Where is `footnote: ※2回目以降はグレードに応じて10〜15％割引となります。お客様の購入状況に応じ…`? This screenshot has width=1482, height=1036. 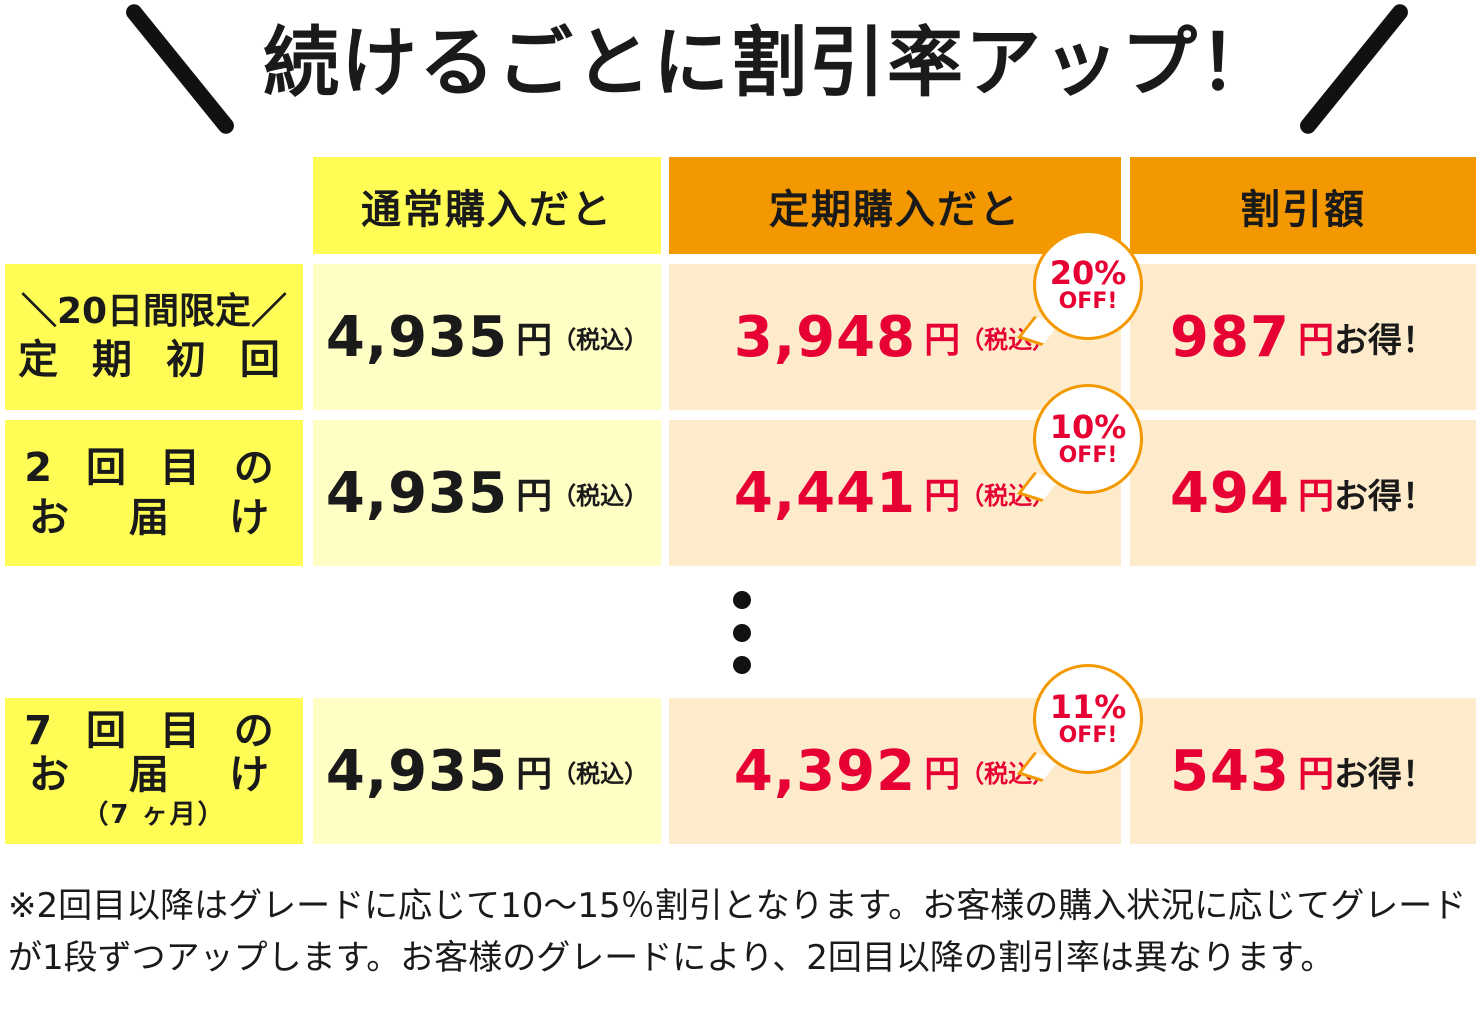 footnote: ※2回目以降はグレードに応じて10〜15％割引となります。お客様の購入状況に応じ… is located at coordinates (737, 932).